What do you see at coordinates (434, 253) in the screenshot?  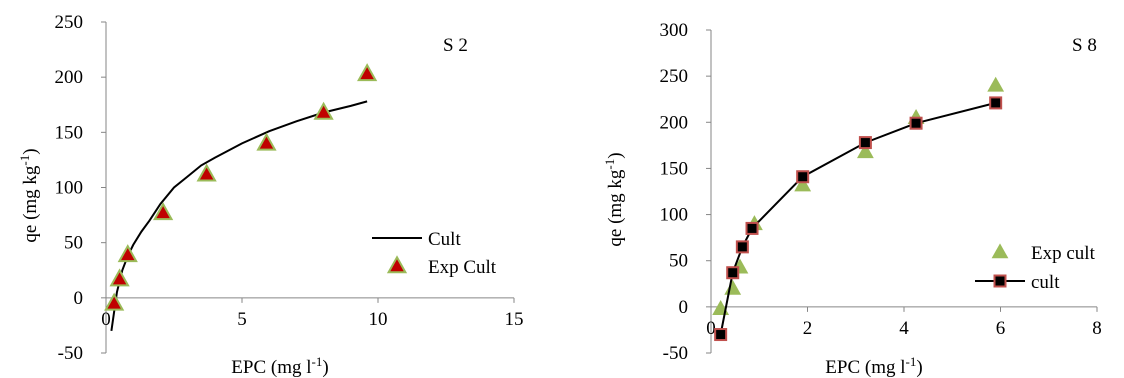 I see `legend: Cult Exp Cult` at bounding box center [434, 253].